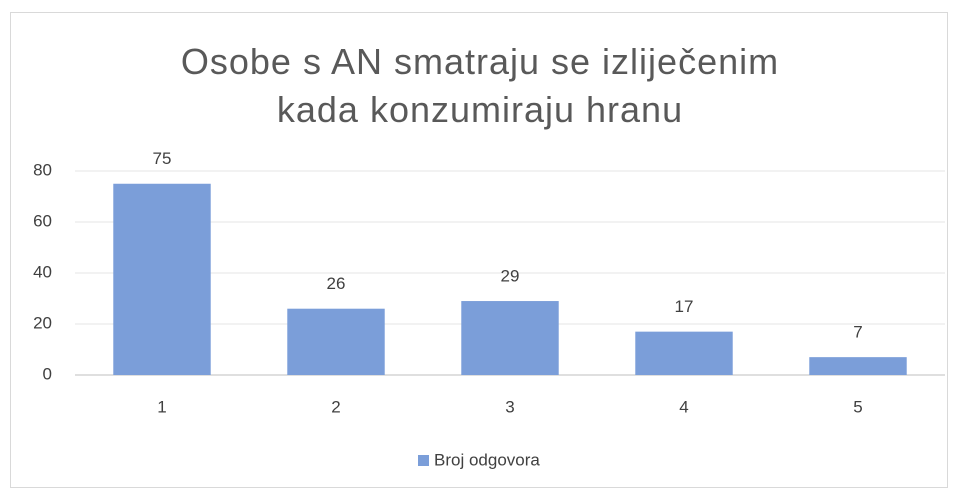  I want to click on y-tick-label: 20, so click(42, 322).